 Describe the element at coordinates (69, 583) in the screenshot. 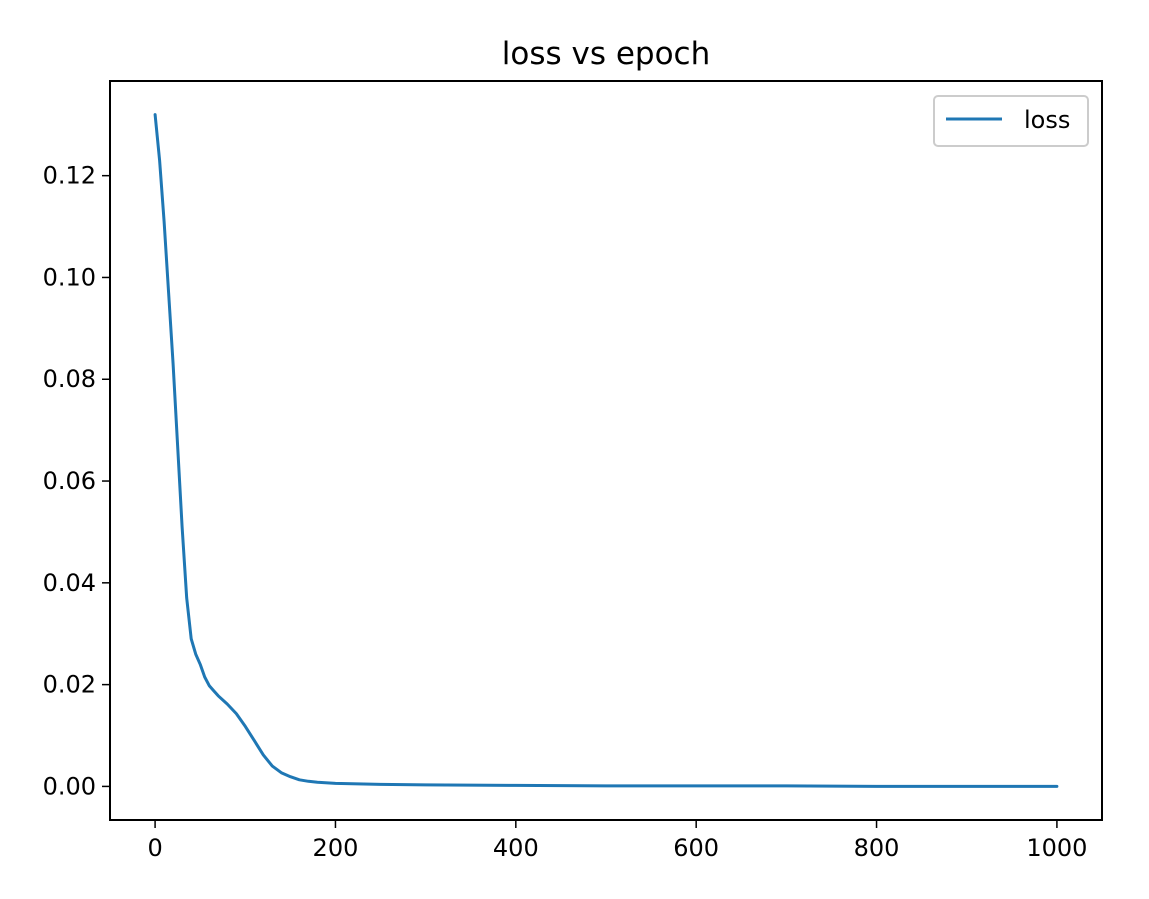

I see `y-tick-label: 0.04` at that location.